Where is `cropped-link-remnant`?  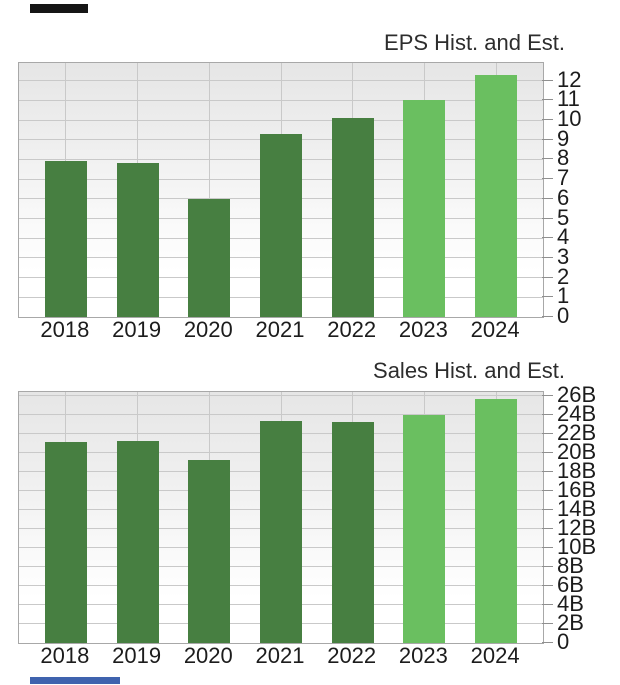
cropped-link-remnant is located at coordinates (75, 680).